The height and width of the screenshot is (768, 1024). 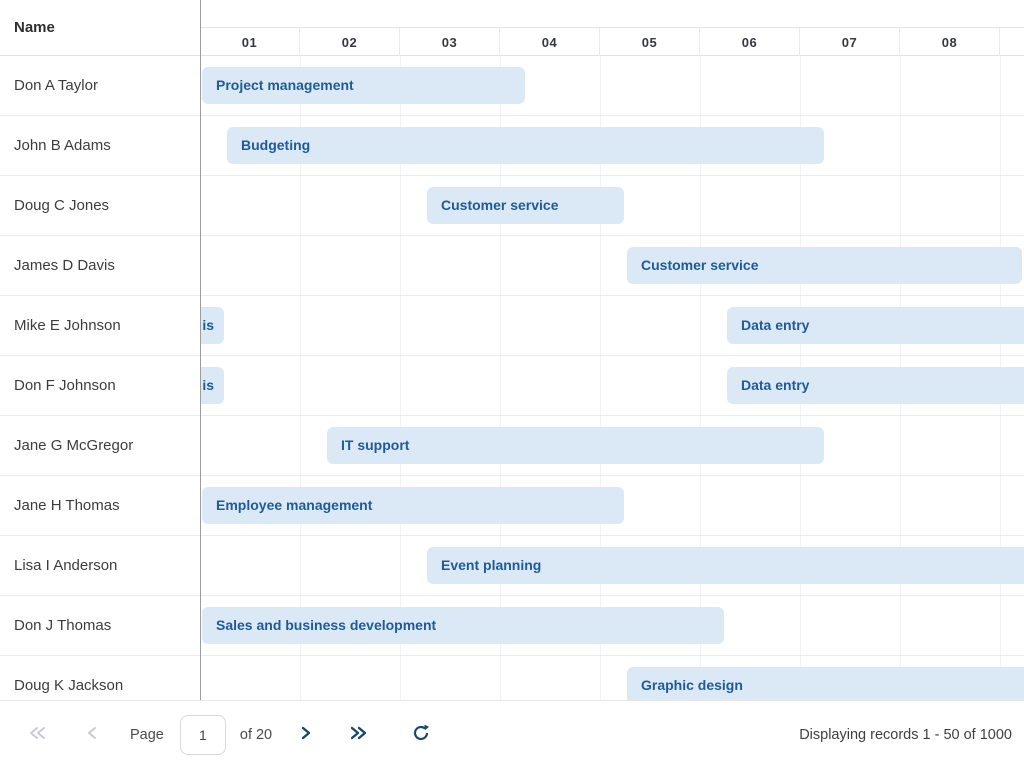 I want to click on time-column-header: 03, so click(x=450, y=42).